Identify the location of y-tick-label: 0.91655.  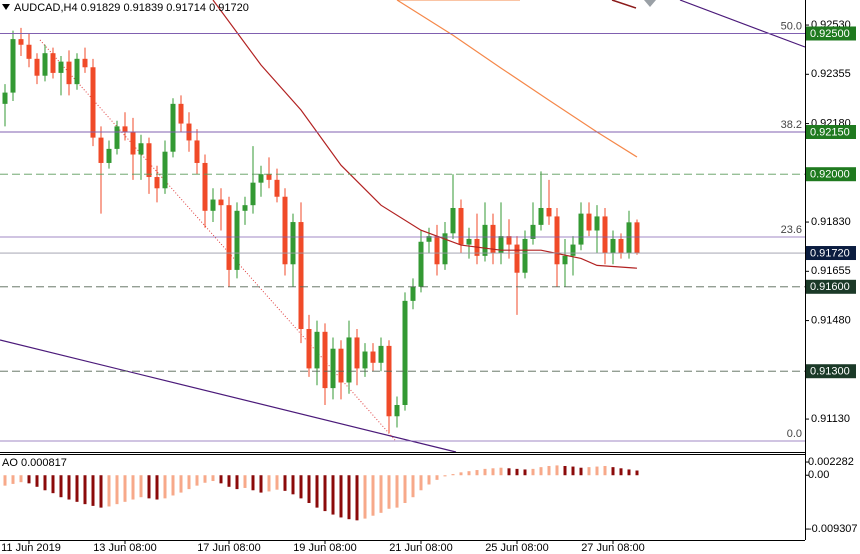
(831, 271).